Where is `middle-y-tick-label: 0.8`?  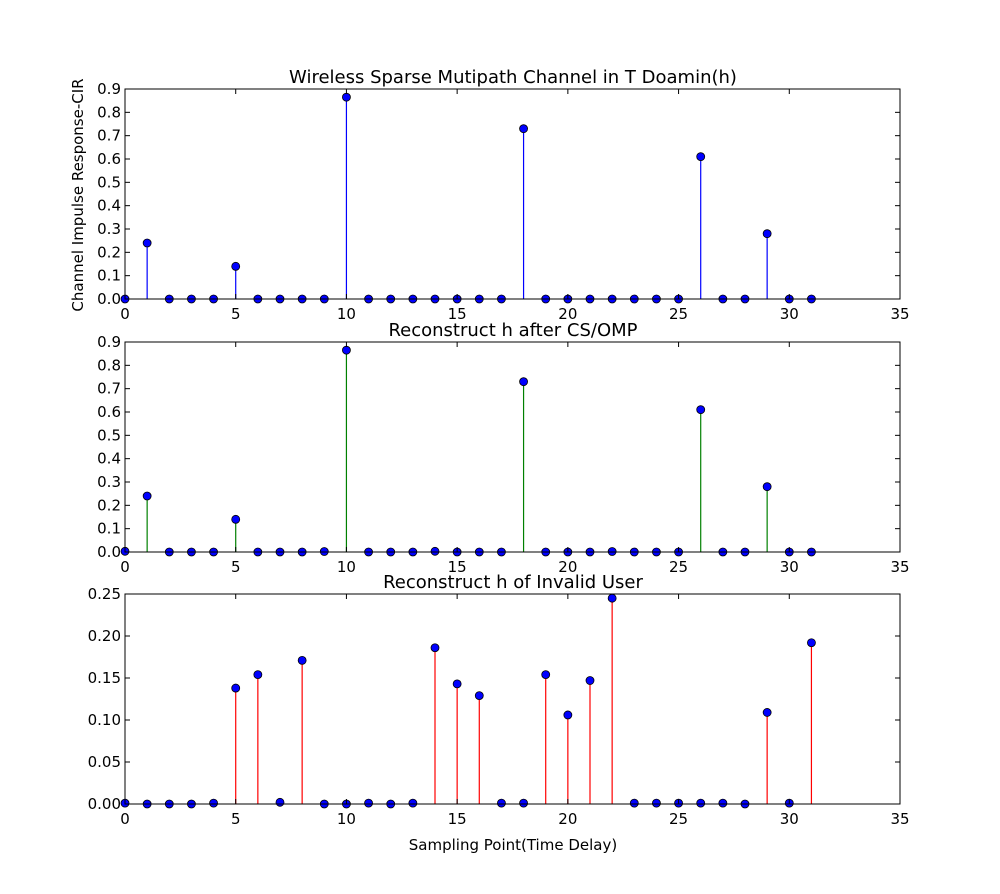
middle-y-tick-label: 0.8 is located at coordinates (109, 365).